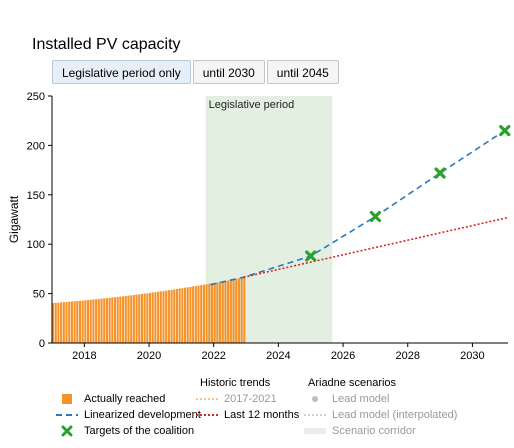 The image size is (514, 448). I want to click on orange-dotted-line-icon, so click(207, 399).